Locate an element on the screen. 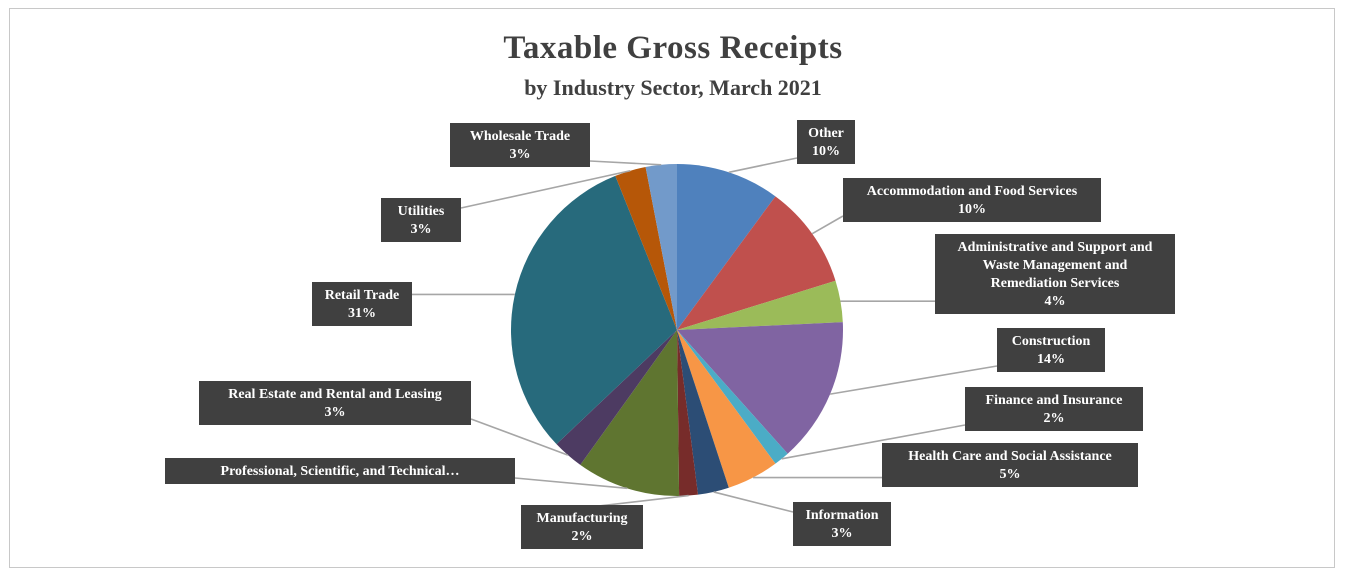 The width and height of the screenshot is (1346, 568). data-label-name-construction: Construction is located at coordinates (1051, 341).